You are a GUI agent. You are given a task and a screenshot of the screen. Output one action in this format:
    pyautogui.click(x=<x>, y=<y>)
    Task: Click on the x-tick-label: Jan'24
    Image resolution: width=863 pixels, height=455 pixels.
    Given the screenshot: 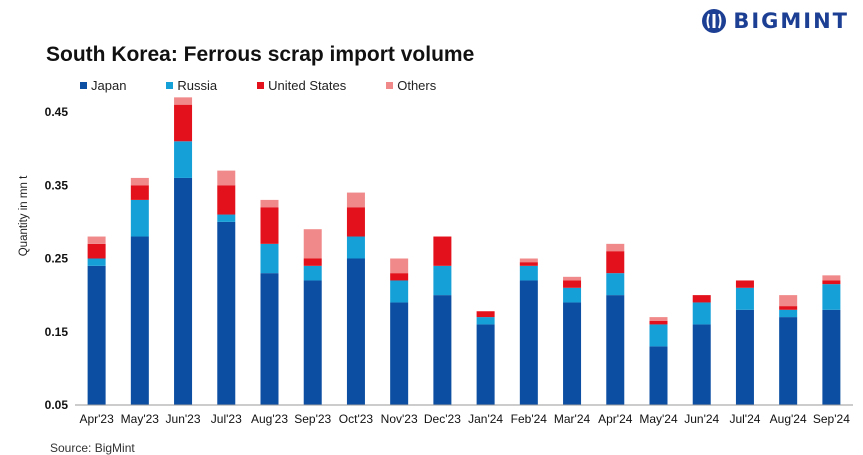 What is the action you would take?
    pyautogui.click(x=485, y=419)
    